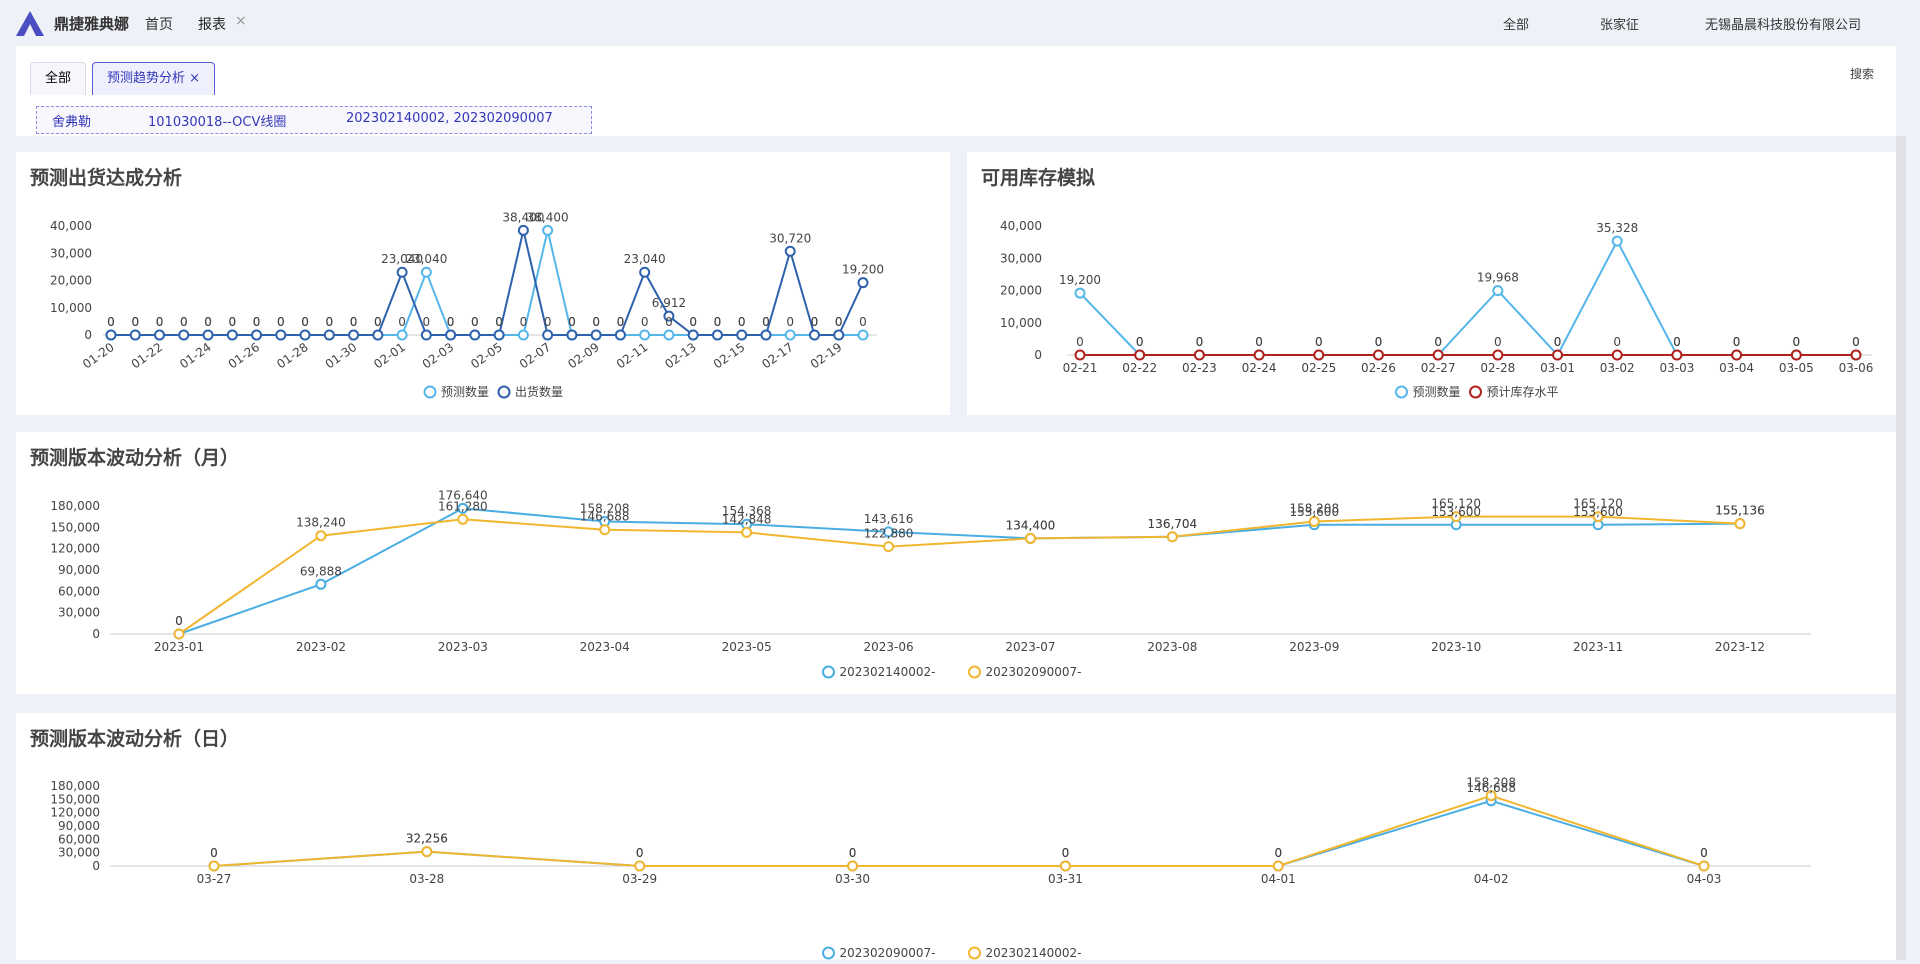 This screenshot has height=964, width=1920. What do you see at coordinates (212, 25) in the screenshot?
I see `nav-report: 报表` at bounding box center [212, 25].